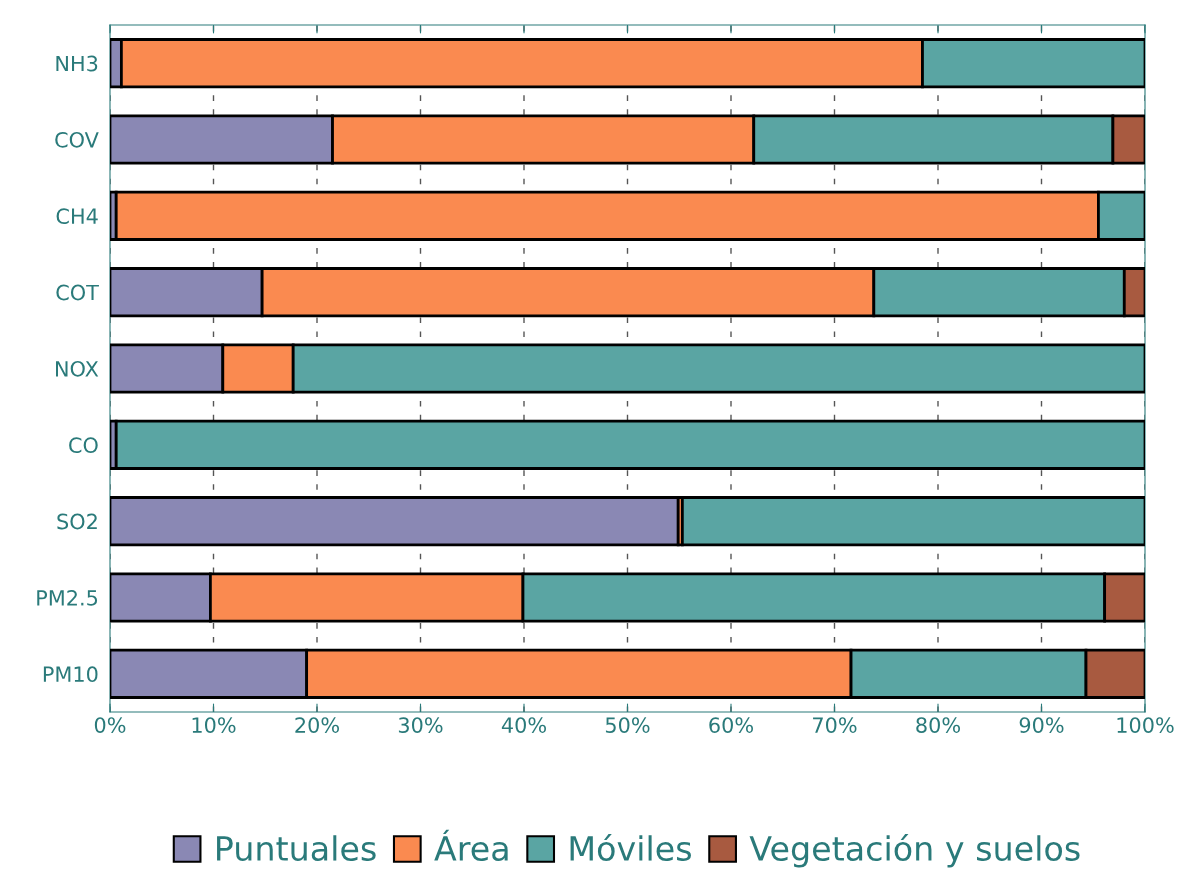 The width and height of the screenshot is (1183, 869). What do you see at coordinates (471, 845) in the screenshot?
I see `legend-label: Área` at bounding box center [471, 845].